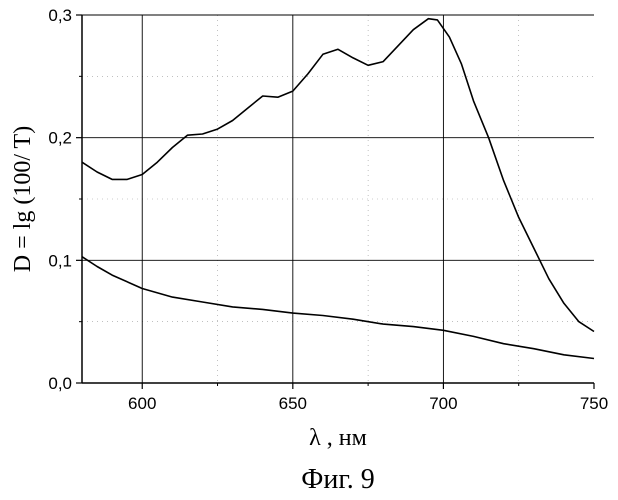 This screenshot has width=618, height=500. What do you see at coordinates (23, 199) in the screenshot?
I see `y-axis-title: D = lg (100/ T)` at bounding box center [23, 199].